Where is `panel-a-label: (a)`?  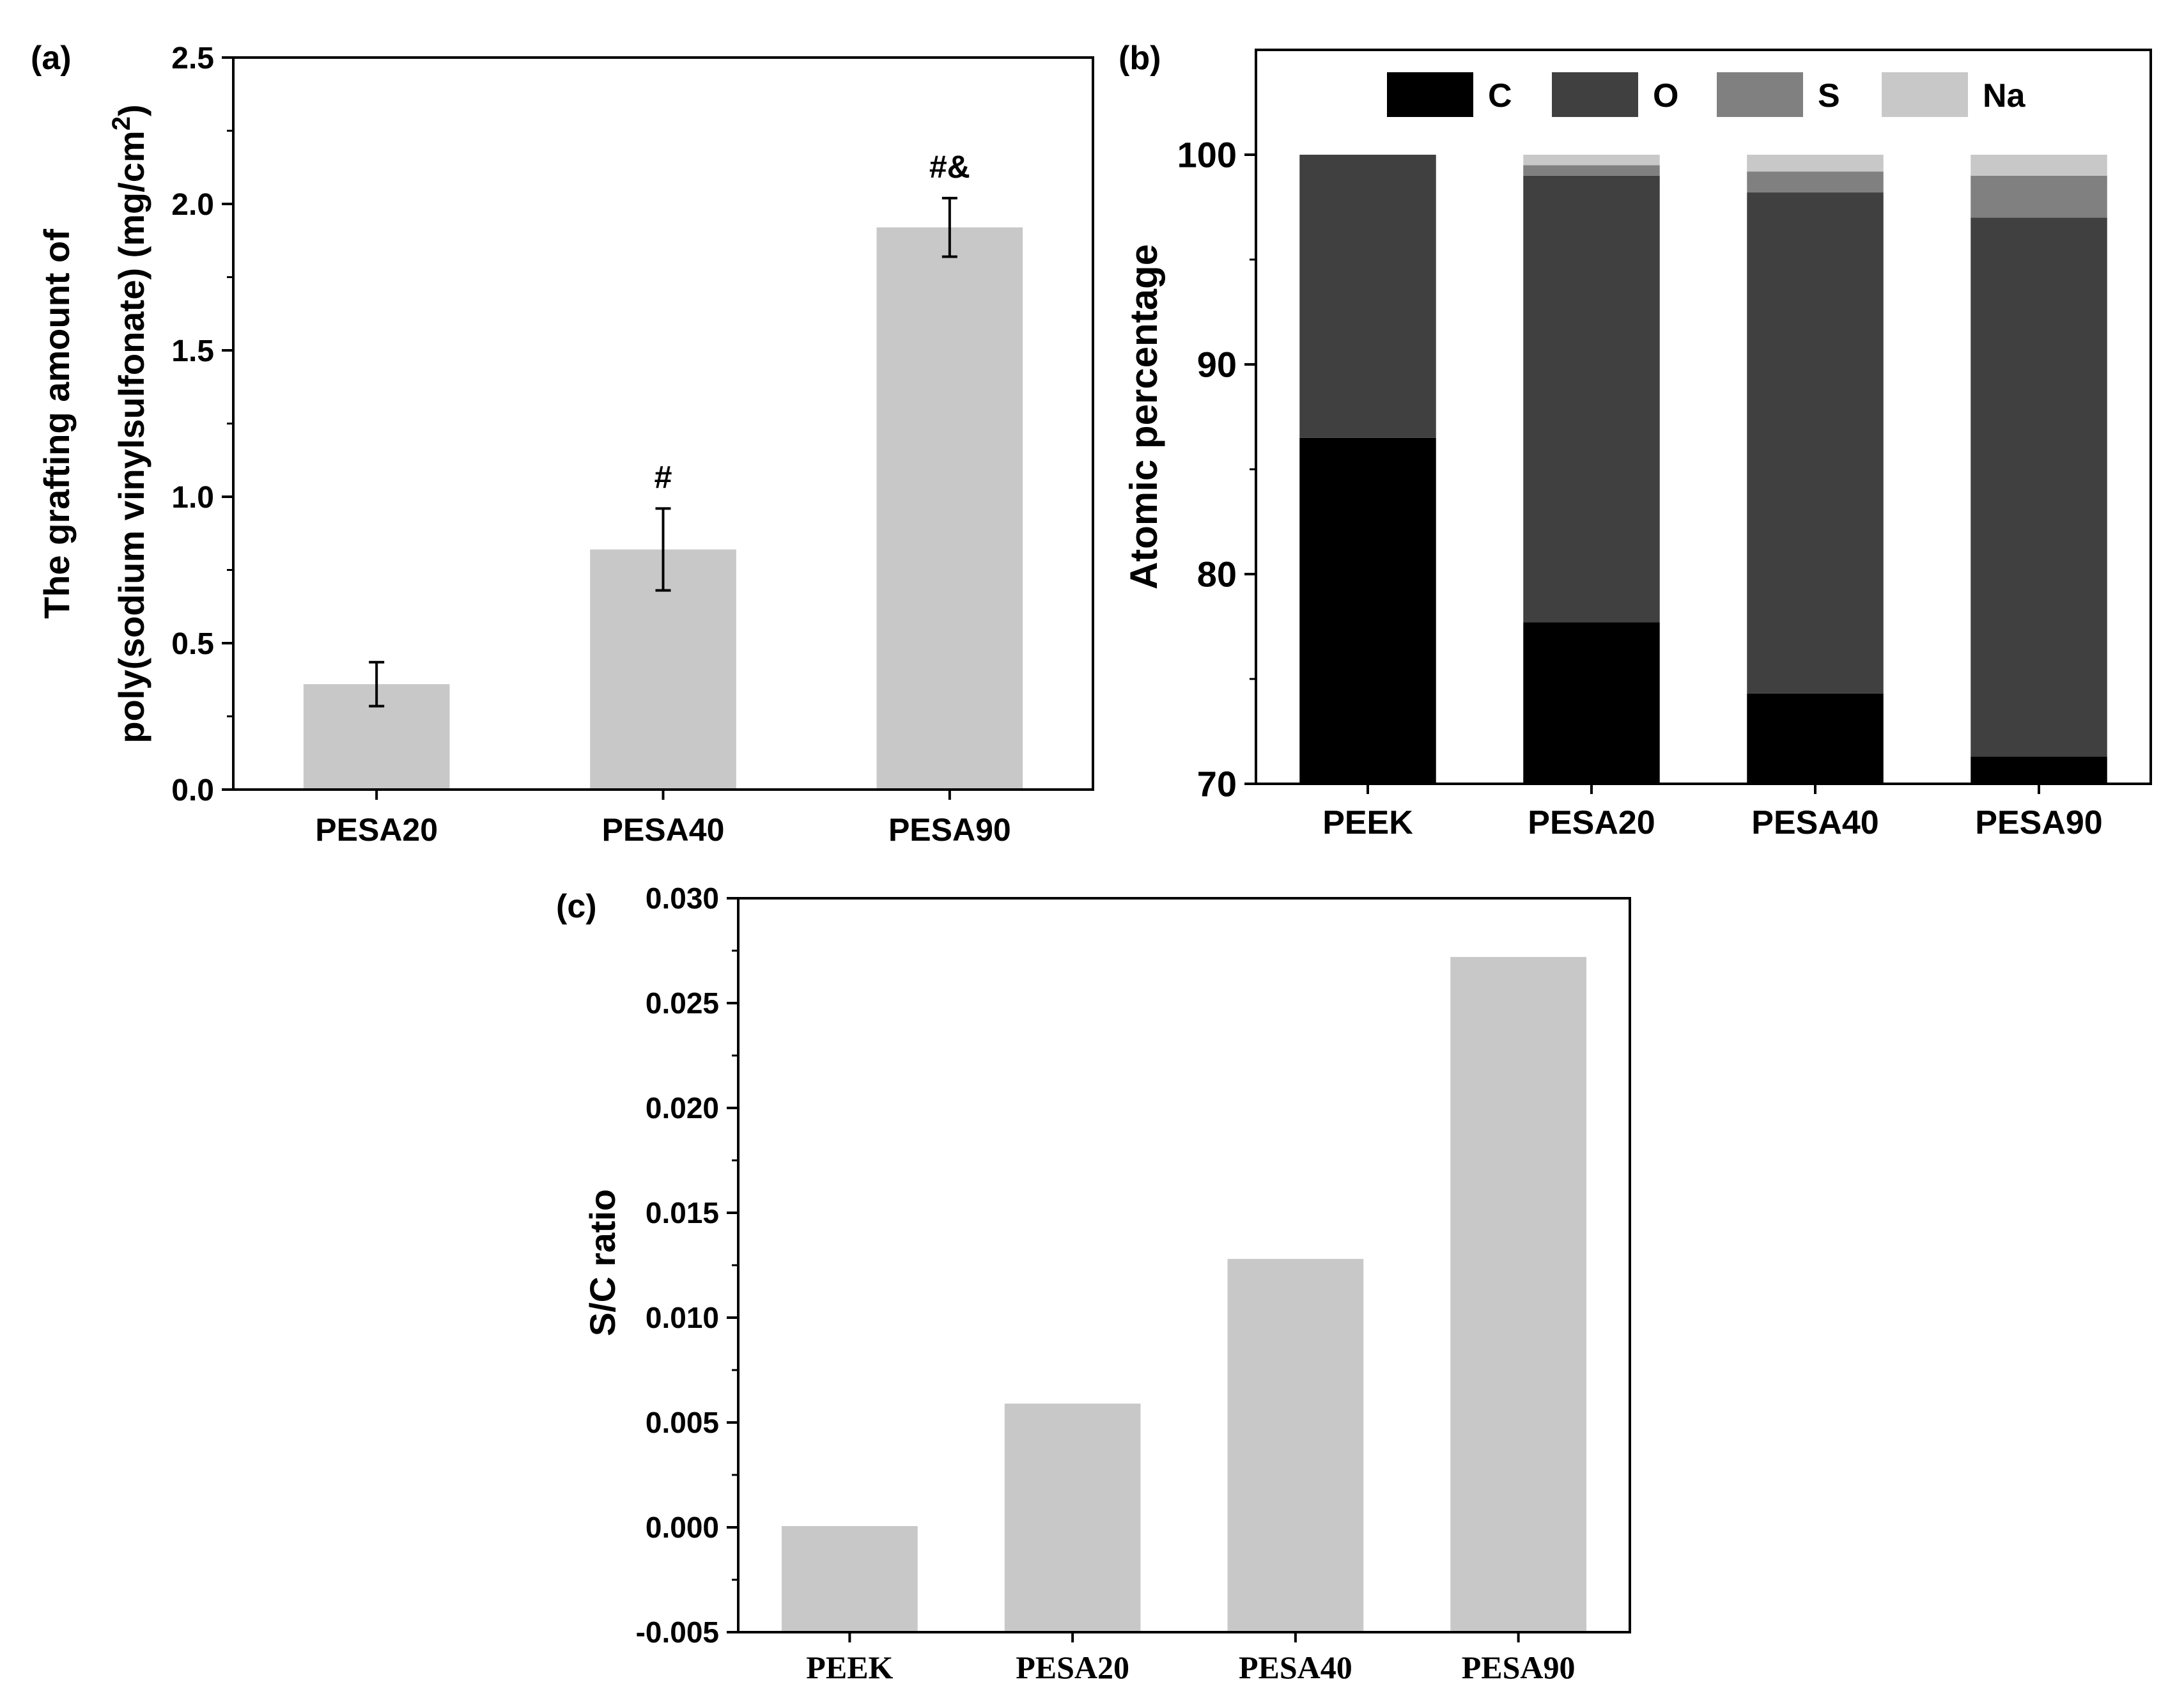
panel-a-label: (a) is located at coordinates (52, 58).